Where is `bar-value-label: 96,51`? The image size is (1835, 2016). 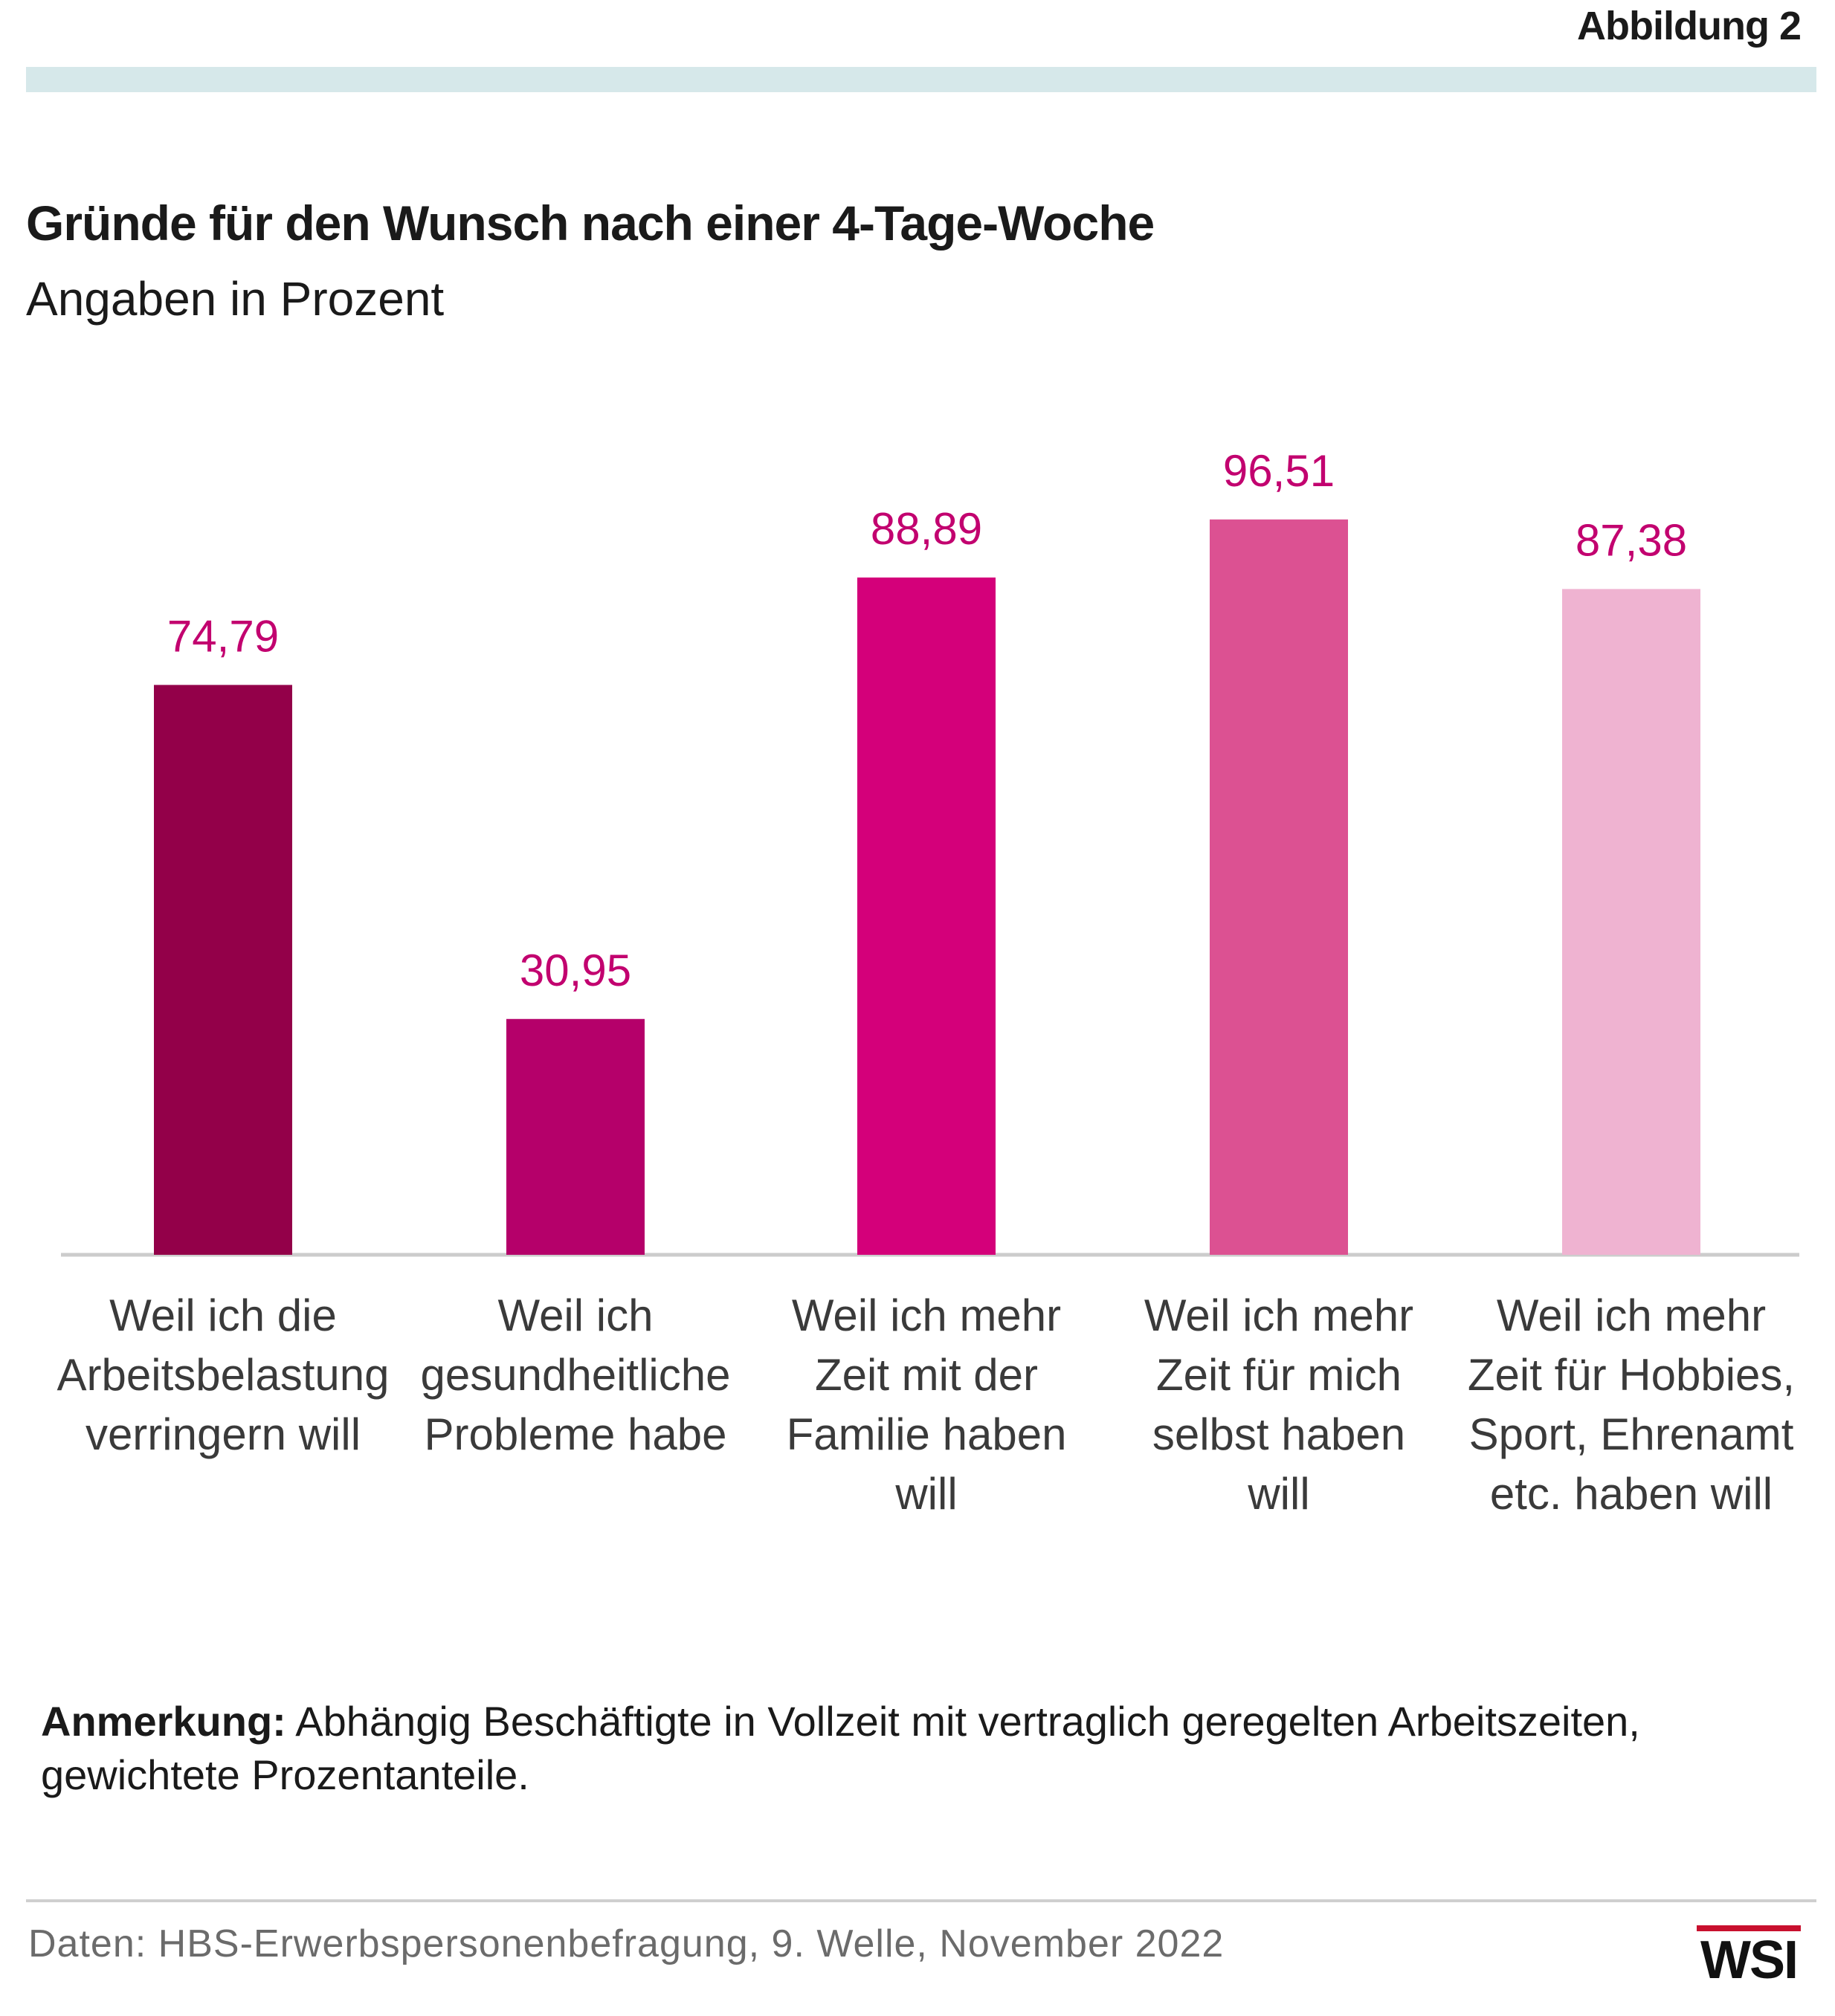
bar-value-label: 96,51 is located at coordinates (1279, 471).